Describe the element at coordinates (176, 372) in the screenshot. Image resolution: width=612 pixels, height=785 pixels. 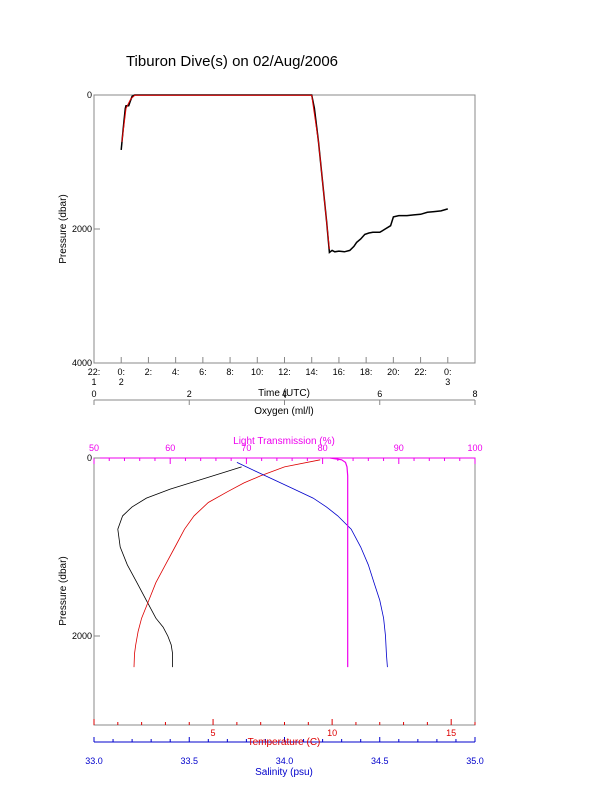
I see `top-x-tick-label: 4:` at that location.